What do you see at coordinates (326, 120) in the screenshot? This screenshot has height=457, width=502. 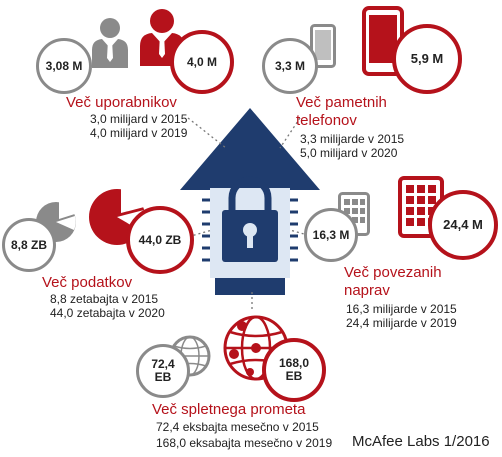 I see `phones-title-line-2: telefonov` at bounding box center [326, 120].